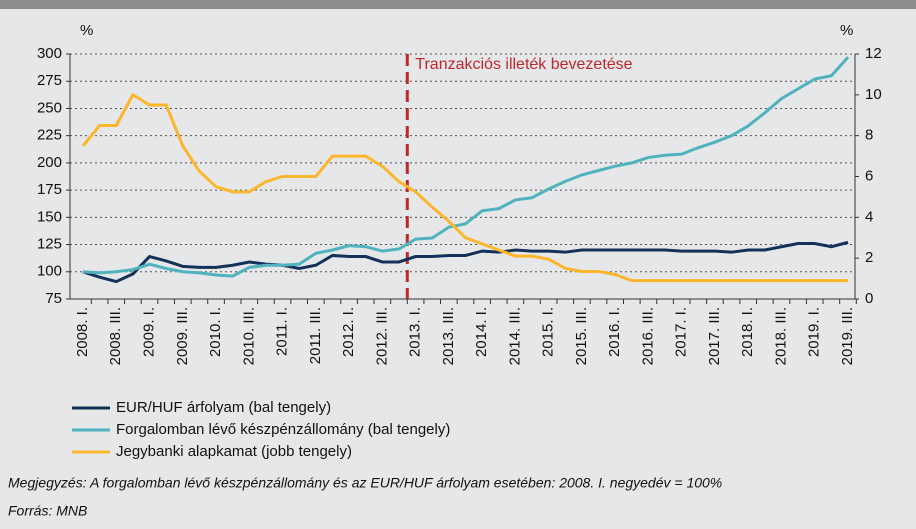 The height and width of the screenshot is (529, 916). Describe the element at coordinates (49, 189) in the screenshot. I see `y-tick-label: 175` at that location.